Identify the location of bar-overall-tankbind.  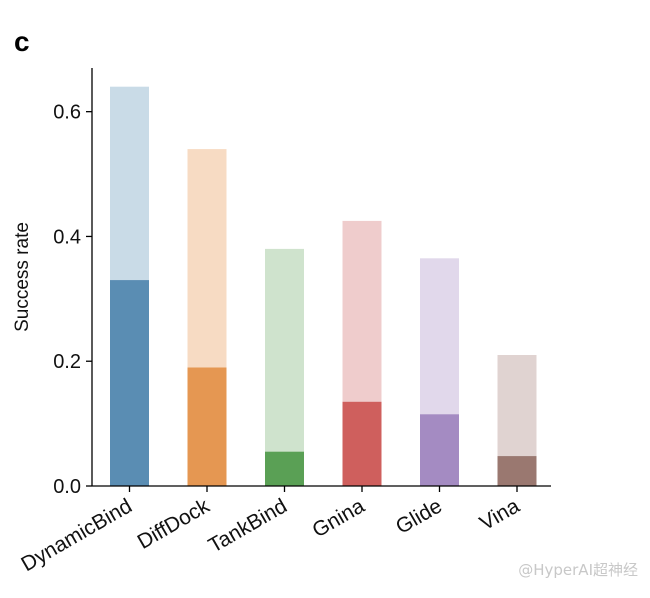
(284, 367).